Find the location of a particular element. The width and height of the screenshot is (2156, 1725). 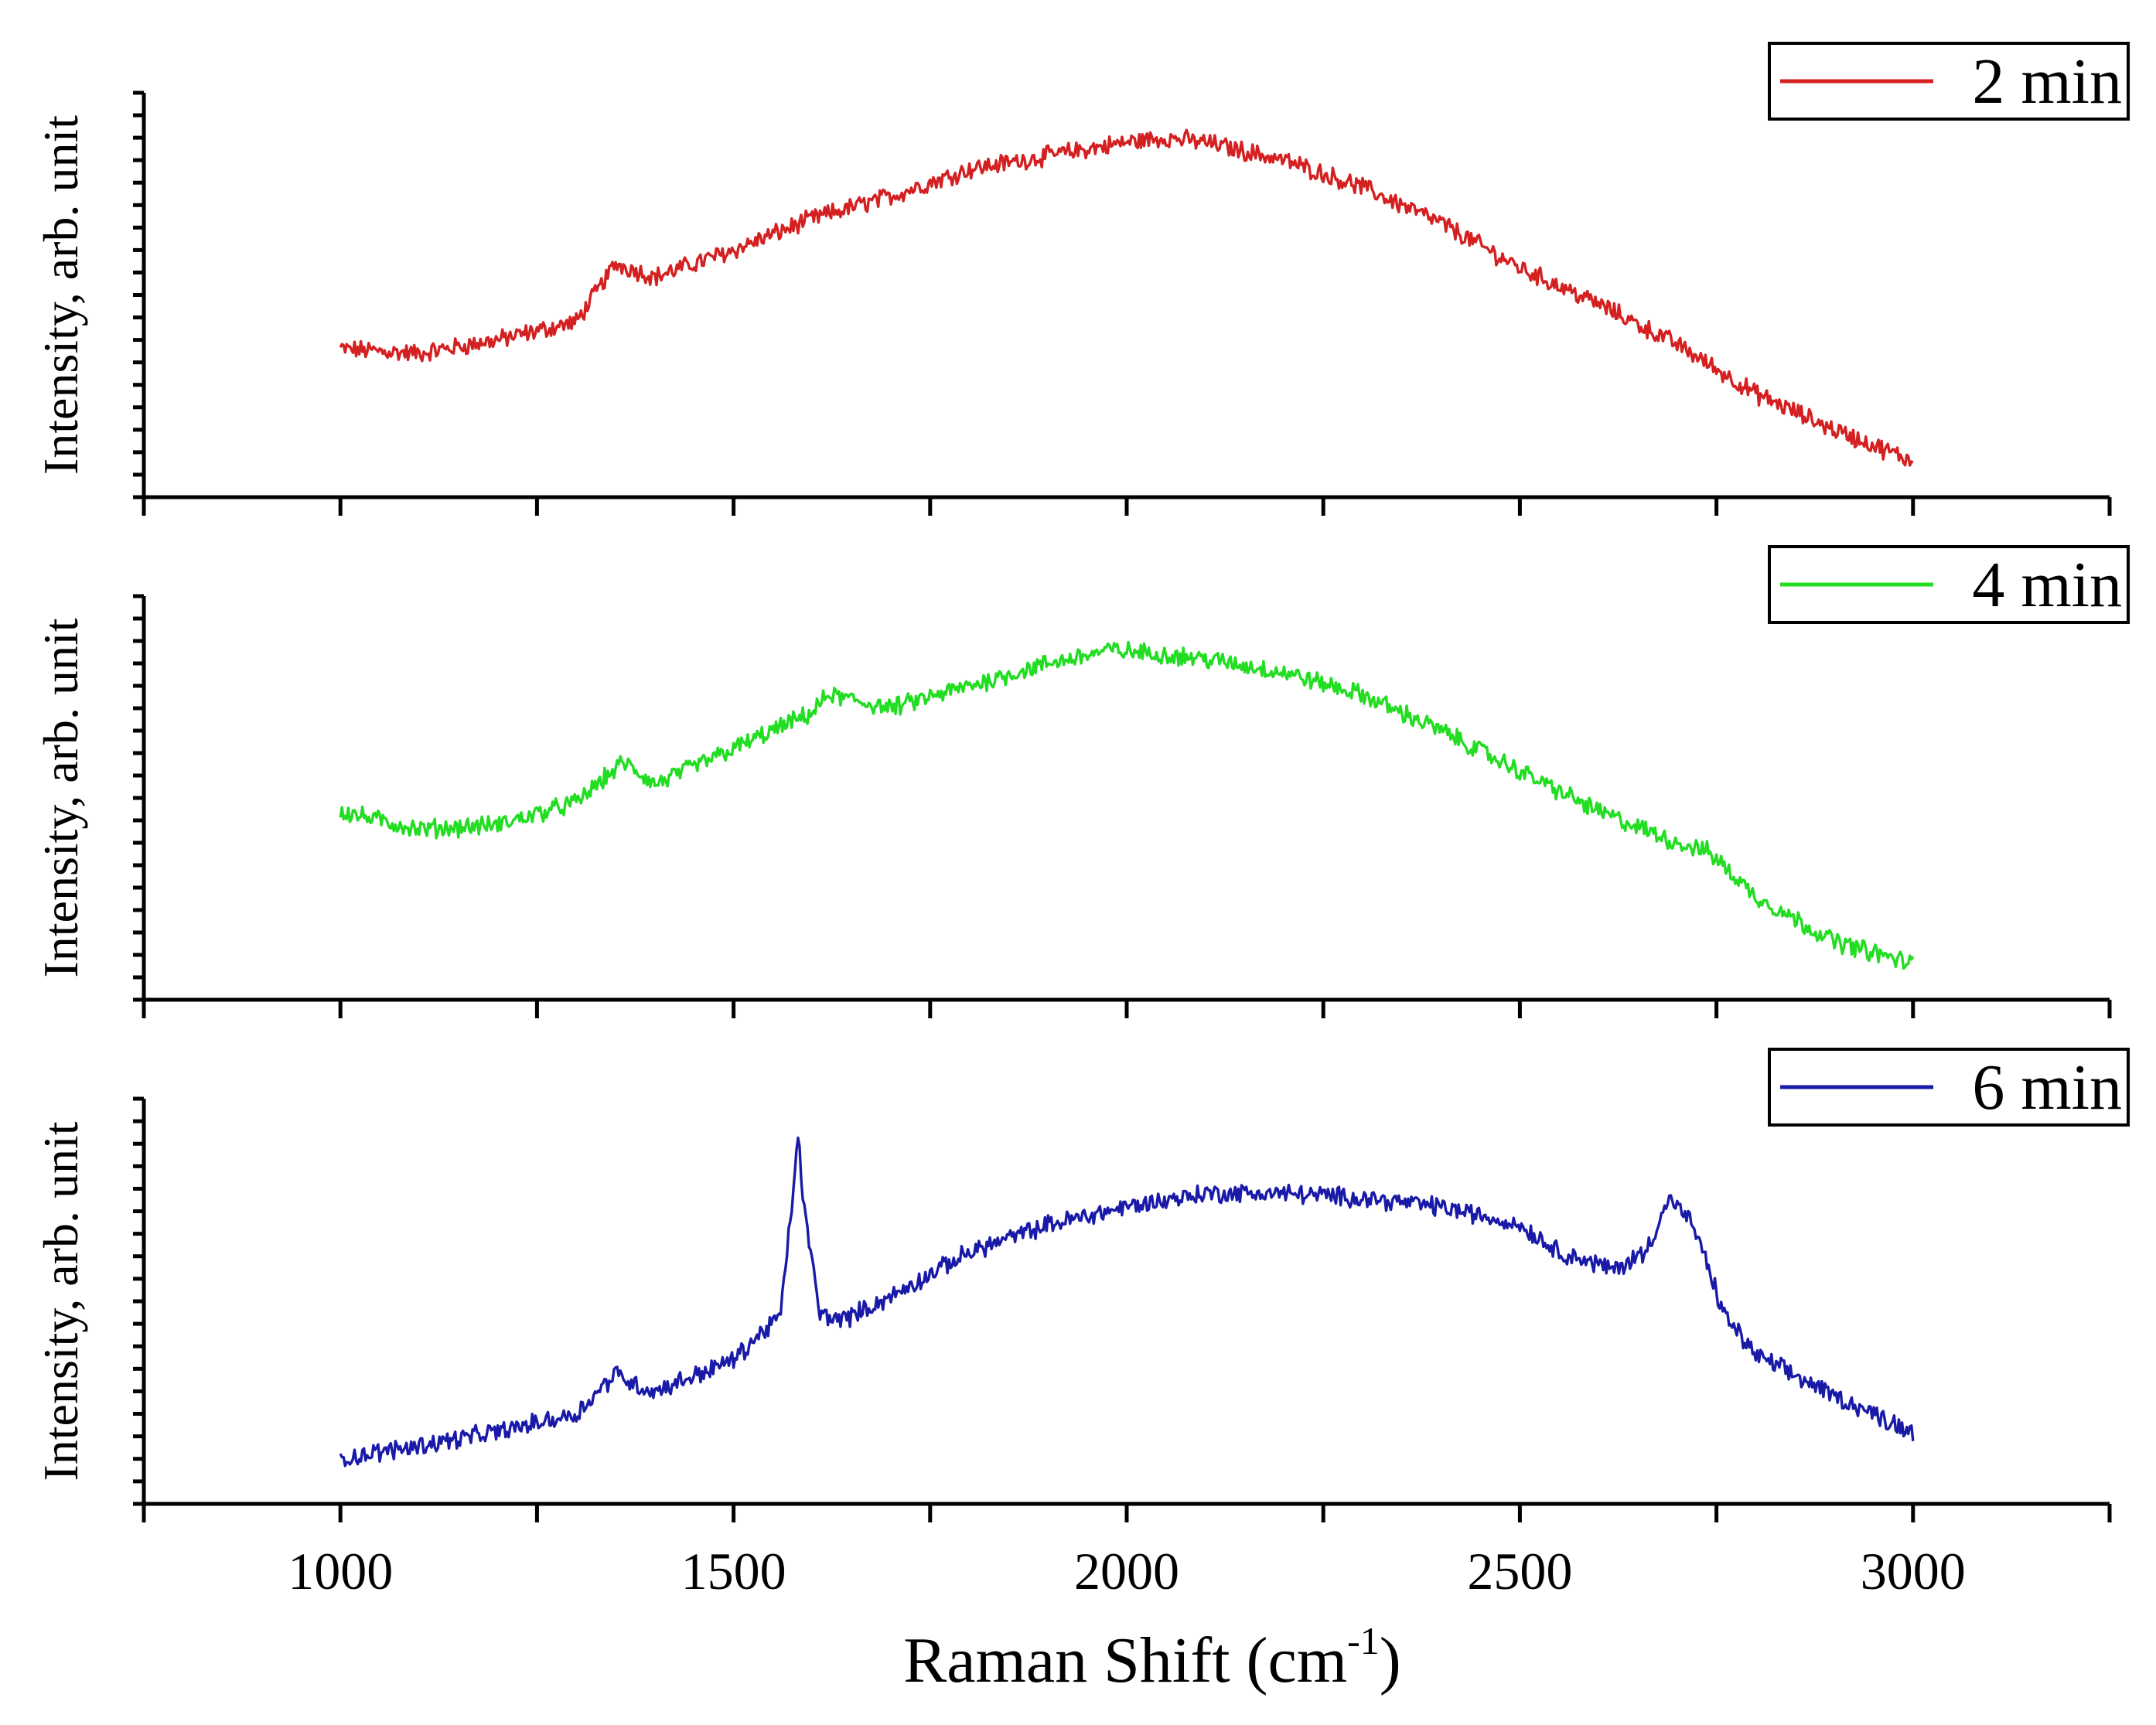

x-axis-label-close: ) is located at coordinates (1390, 1660).